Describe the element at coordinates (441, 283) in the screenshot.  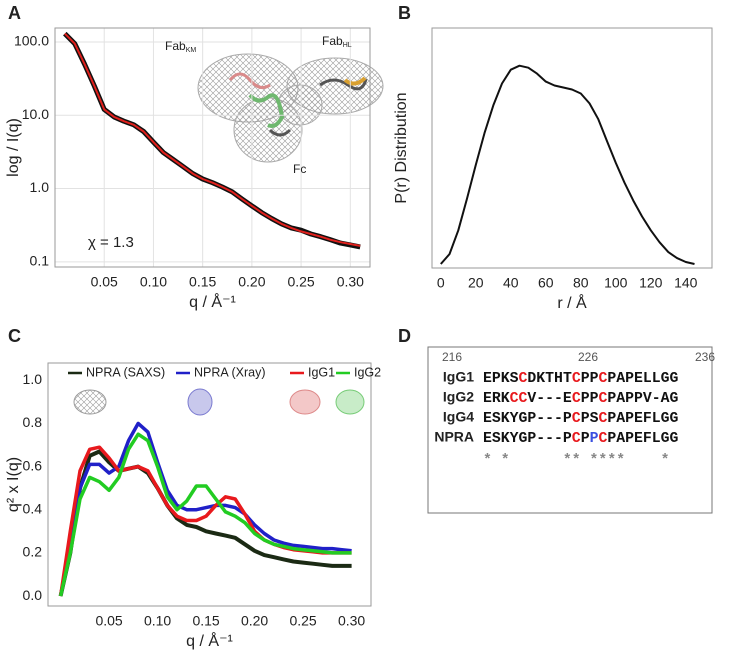
I see `x-tick-label: 0` at that location.